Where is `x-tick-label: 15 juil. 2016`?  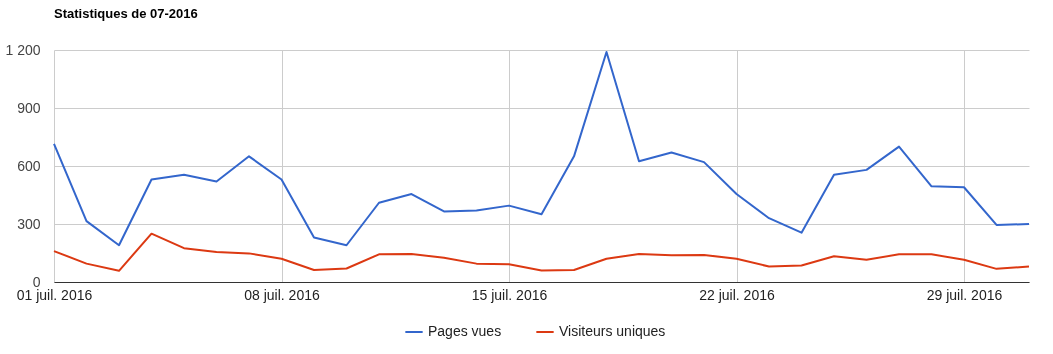
x-tick-label: 15 juil. 2016 is located at coordinates (509, 294).